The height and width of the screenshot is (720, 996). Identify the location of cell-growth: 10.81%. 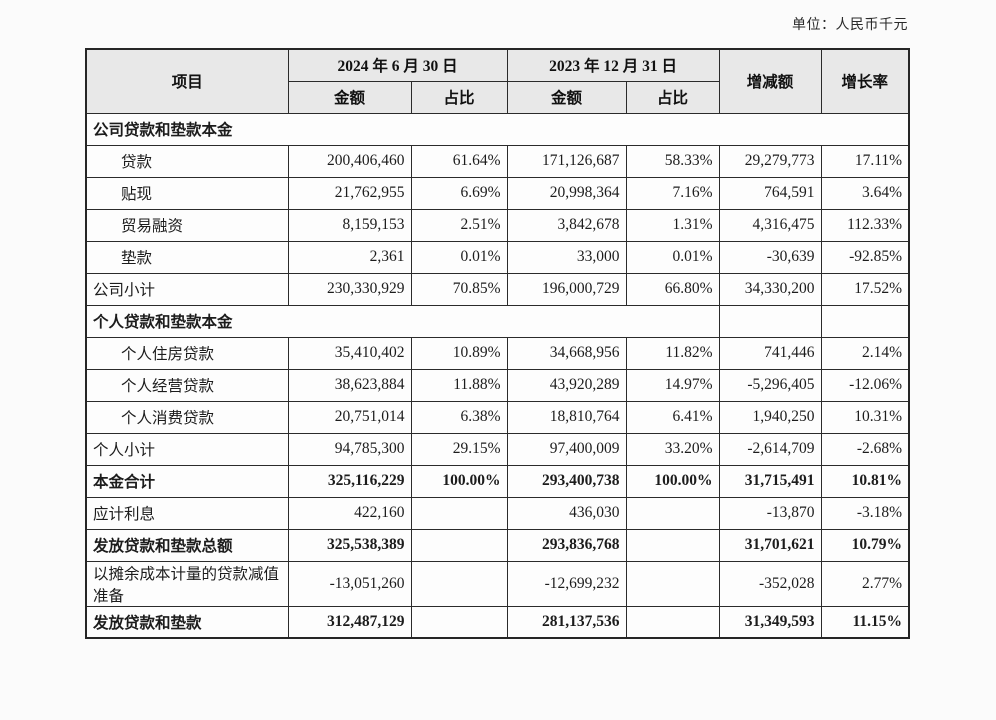
(865, 481).